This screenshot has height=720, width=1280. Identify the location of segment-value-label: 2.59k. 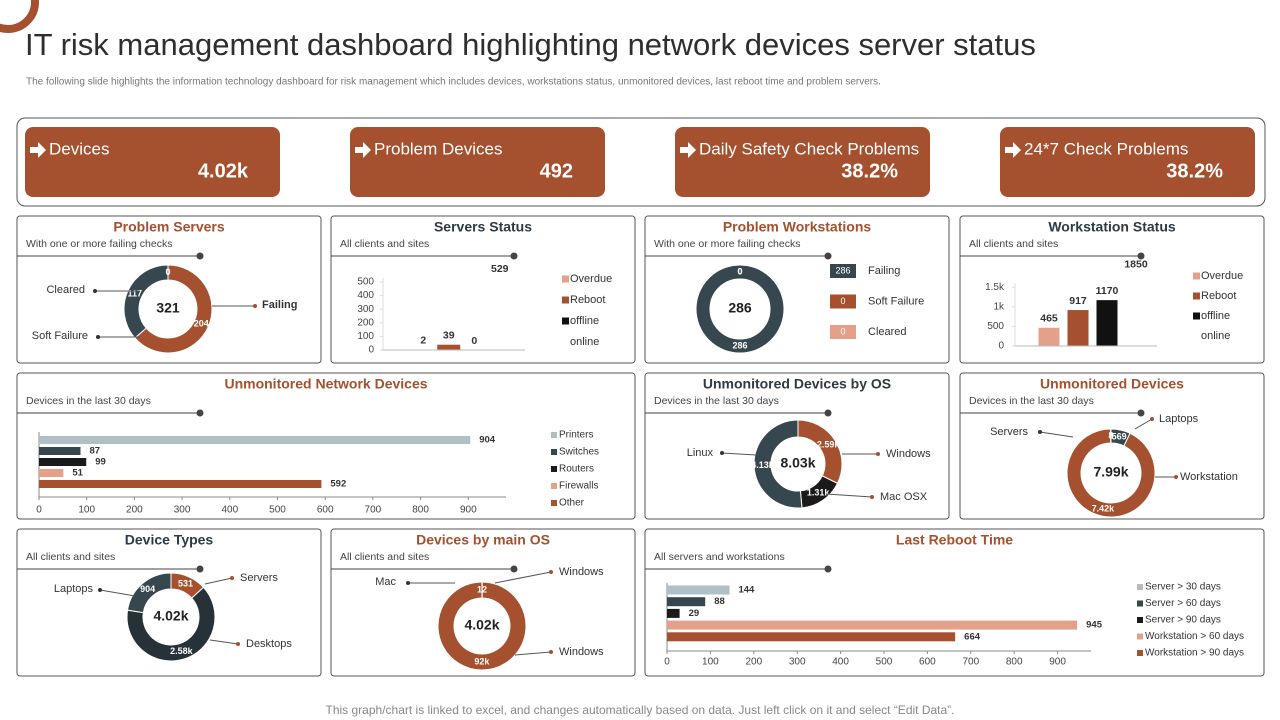
(829, 445).